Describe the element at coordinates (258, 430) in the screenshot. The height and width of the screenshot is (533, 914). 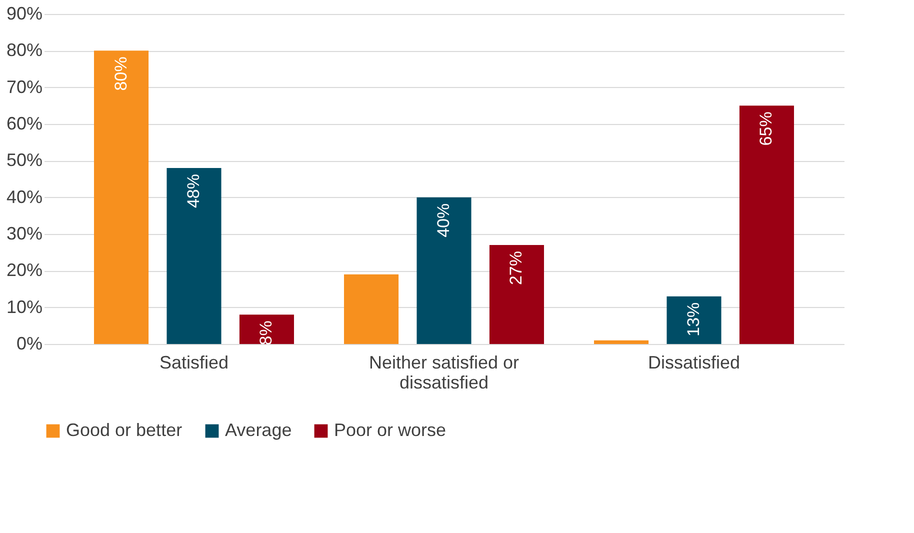
I see `legend-label: Average` at that location.